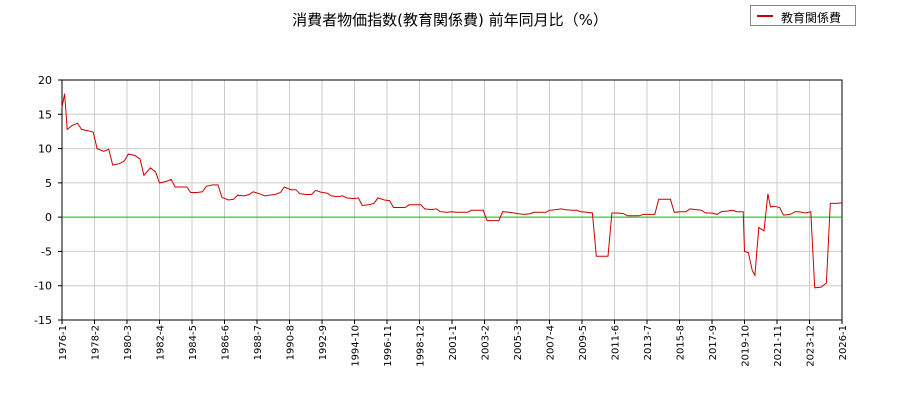 The height and width of the screenshot is (400, 900). What do you see at coordinates (843, 342) in the screenshot?
I see `x-tick-label: 2026-1` at bounding box center [843, 342].